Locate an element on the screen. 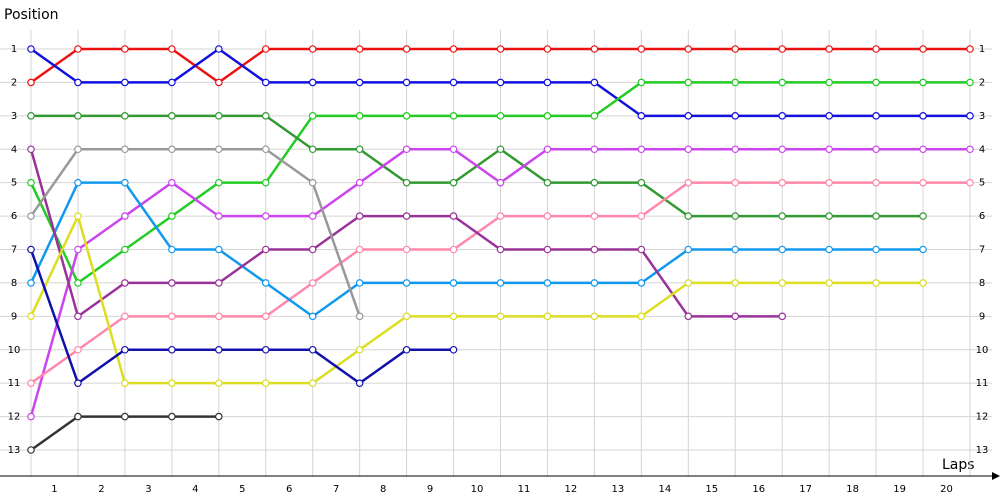  y-tick-label: 3 is located at coordinates (14, 116).